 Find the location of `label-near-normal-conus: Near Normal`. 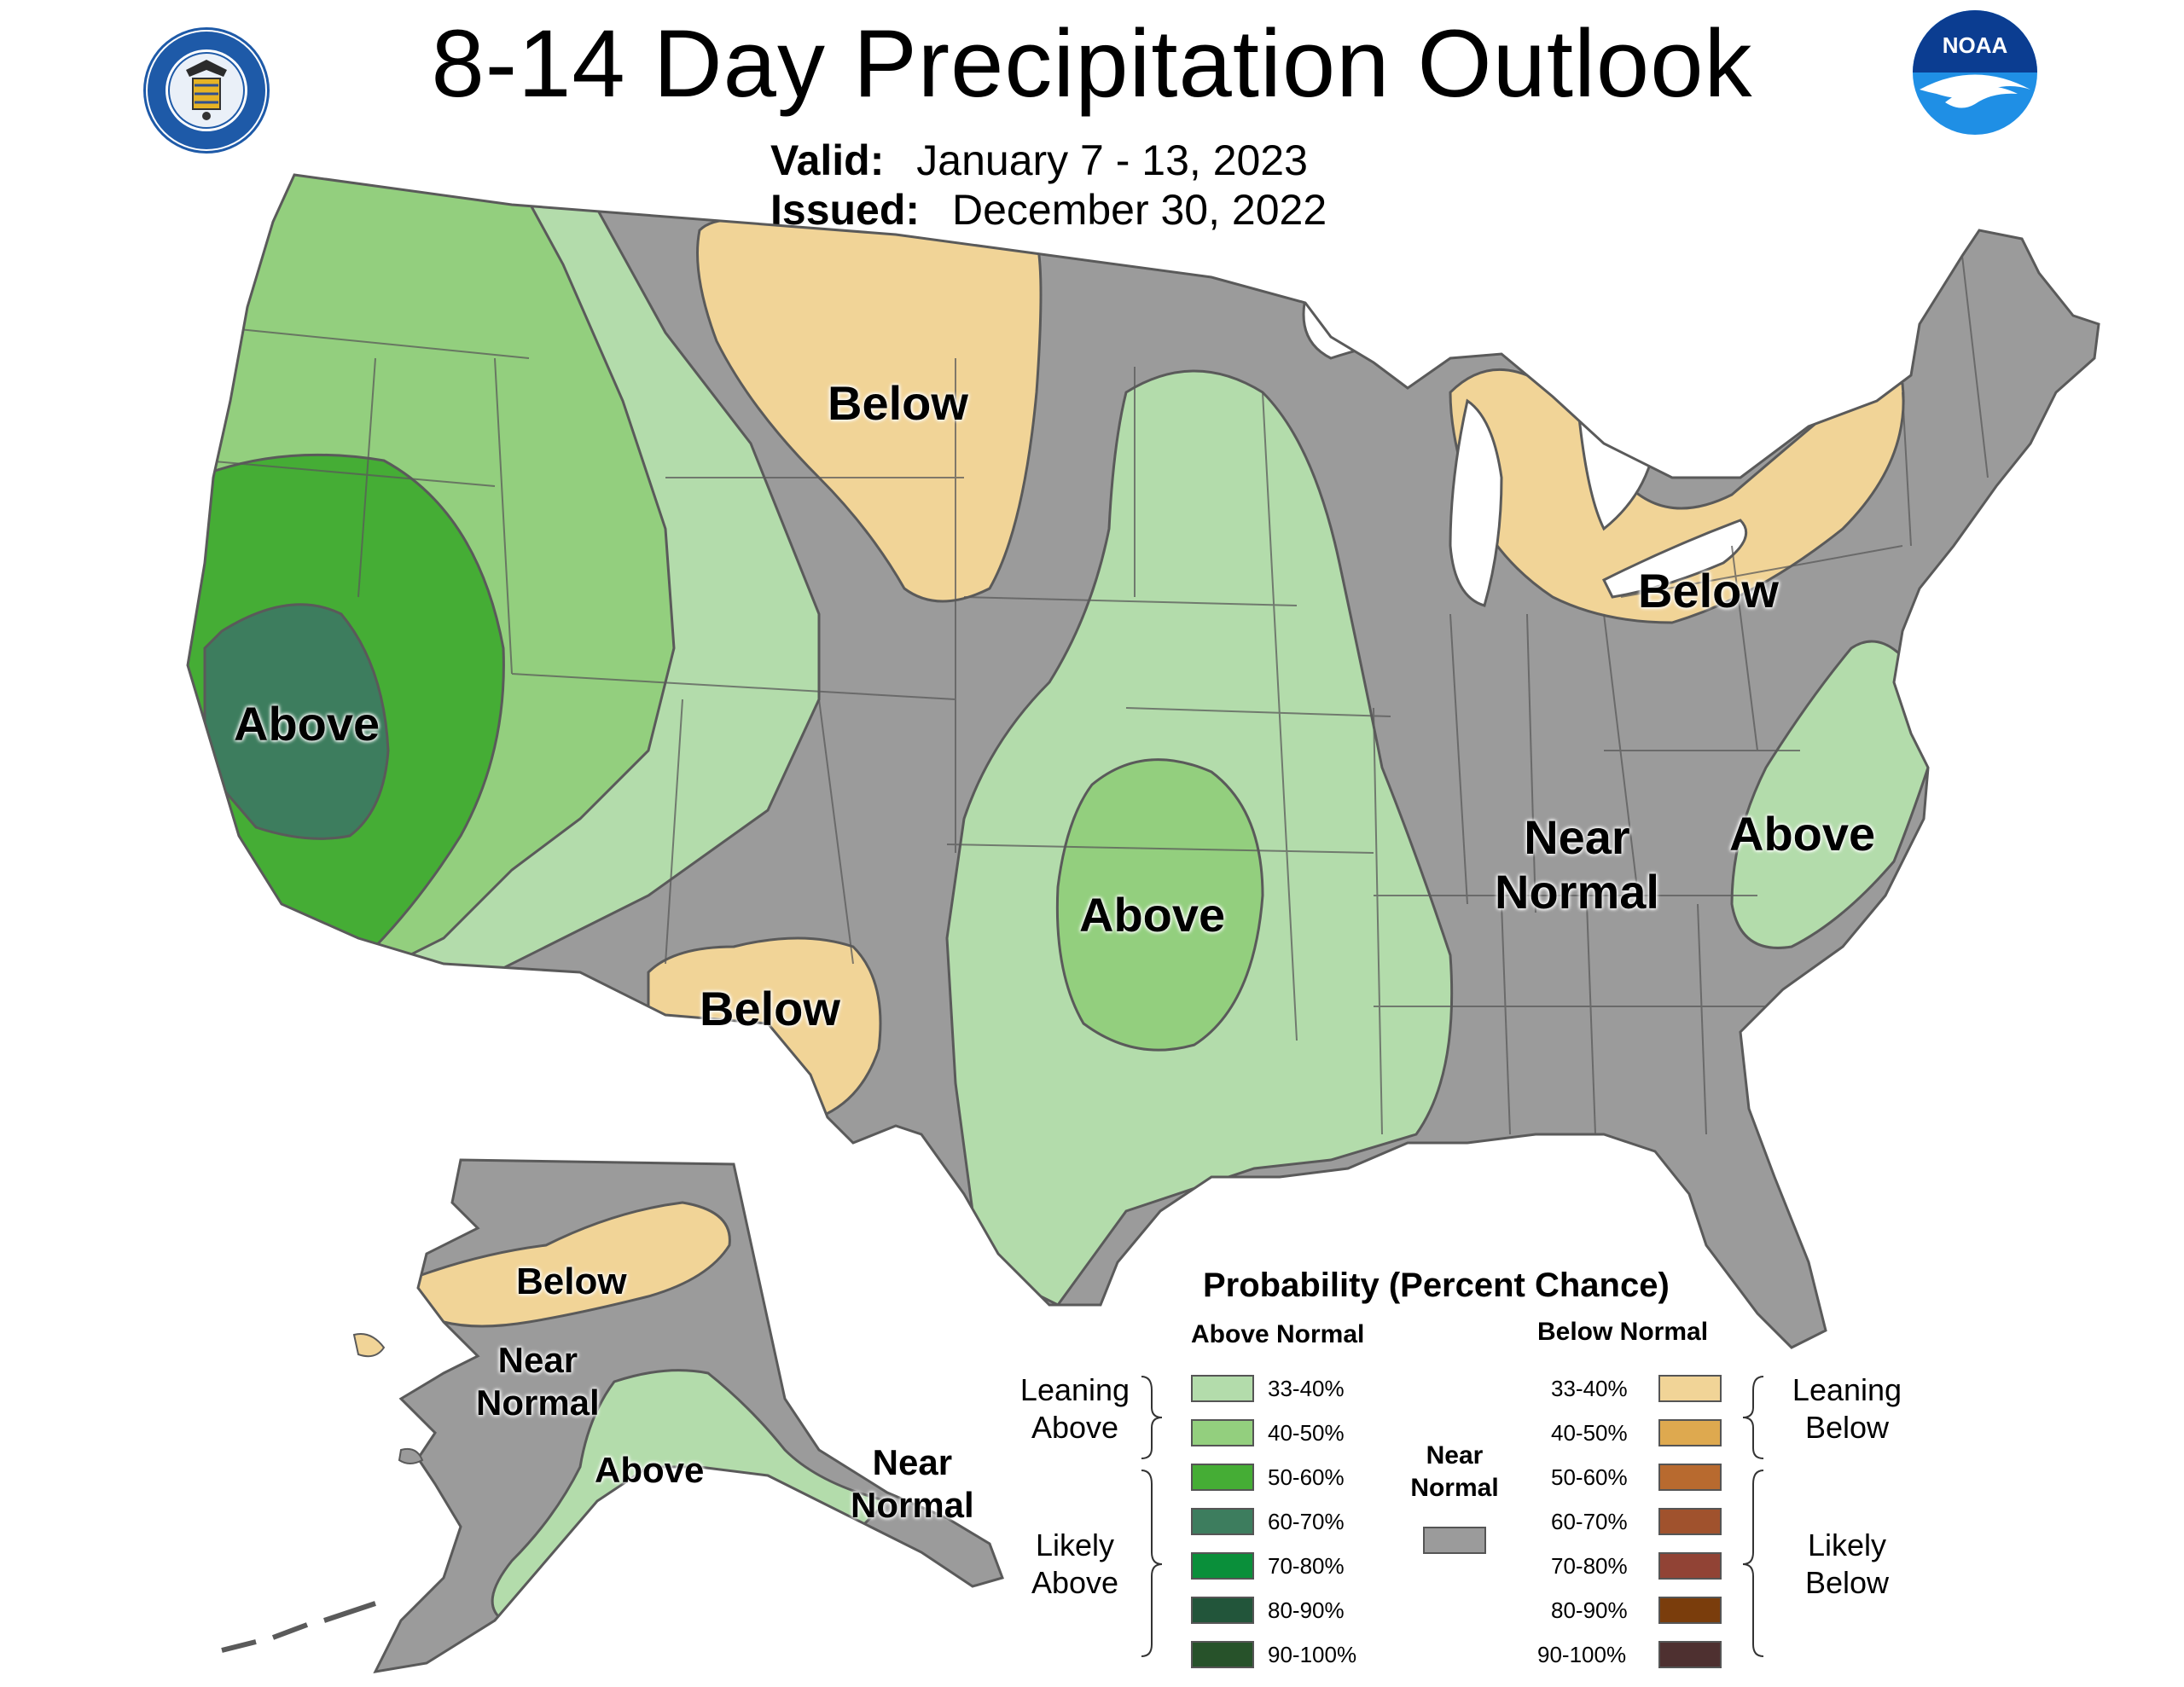

label-near-normal-conus: Near Normal is located at coordinates (1577, 865).